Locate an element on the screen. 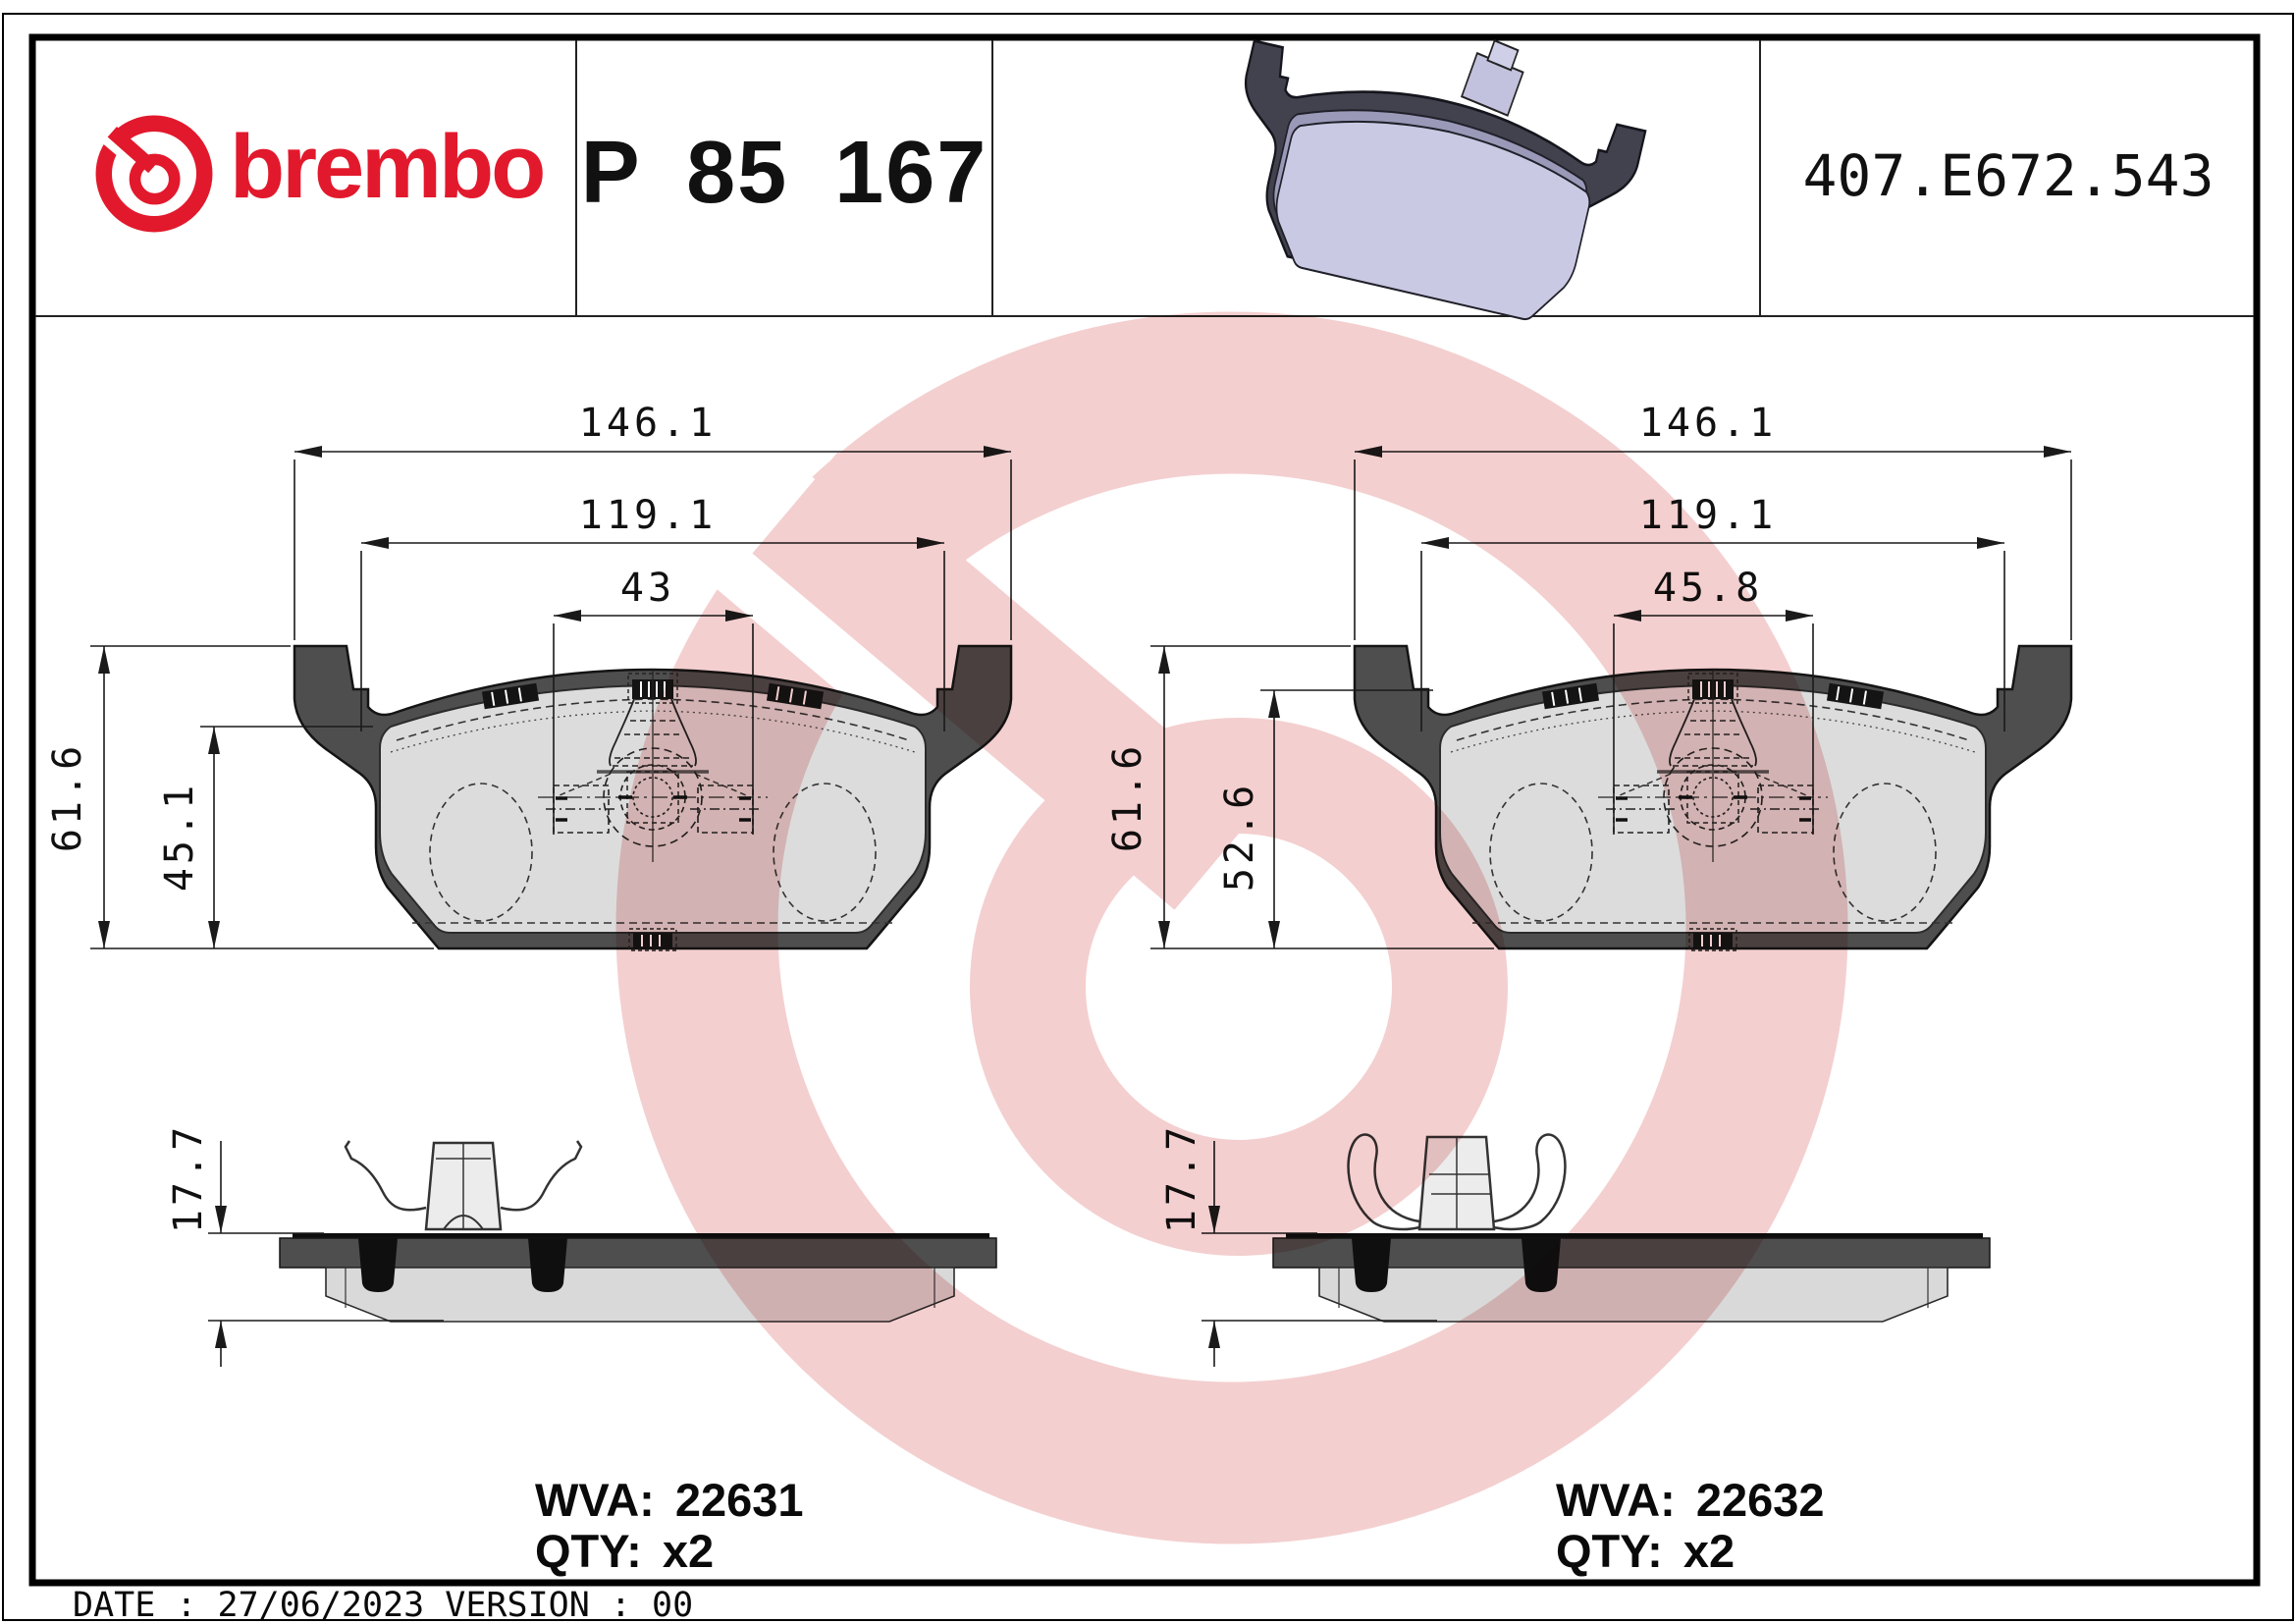  dim-left-height: 61.6 is located at coordinates (67, 797).